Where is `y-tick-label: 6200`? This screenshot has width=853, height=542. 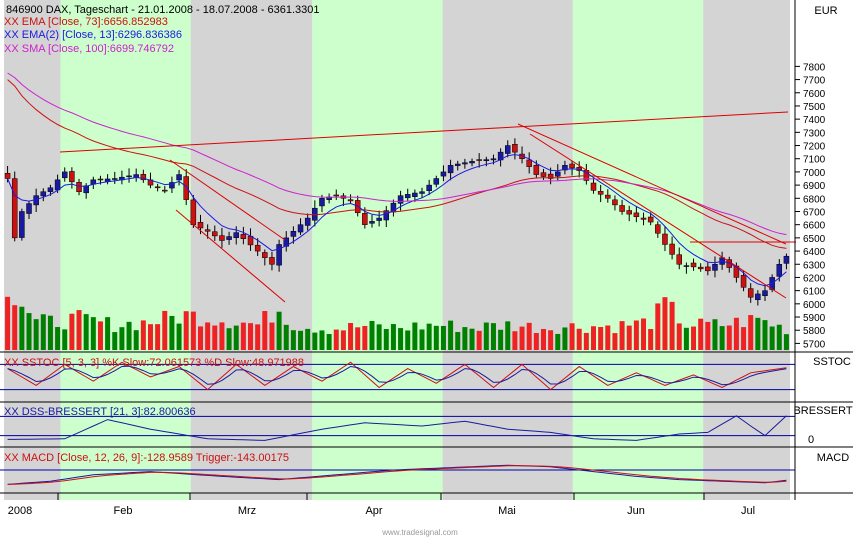 y-tick-label: 6200 is located at coordinates (814, 278).